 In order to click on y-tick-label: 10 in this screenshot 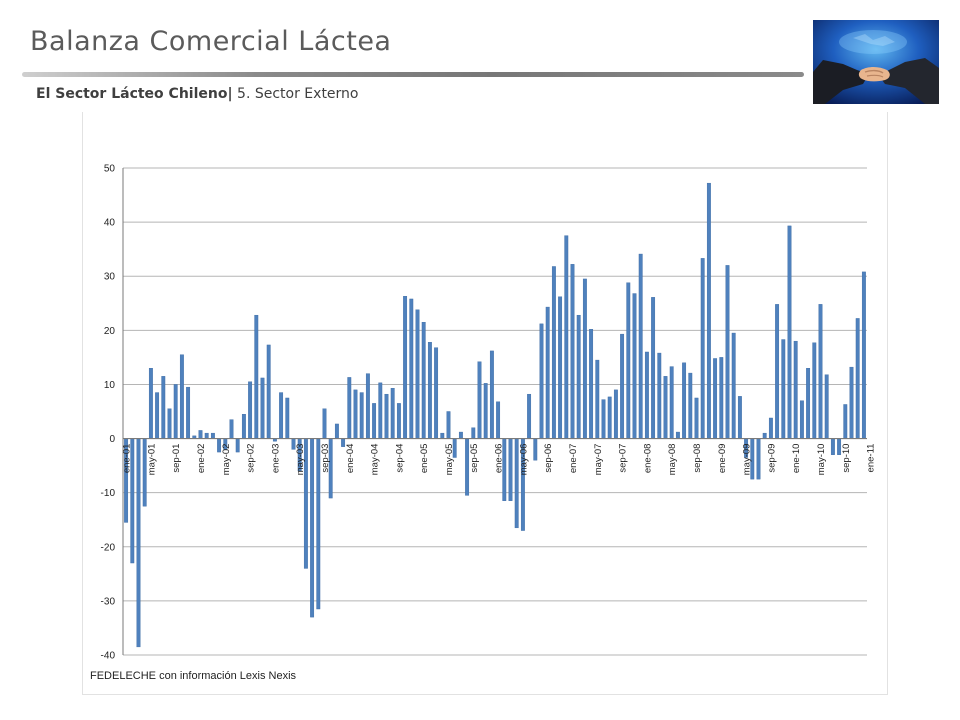, I will do `click(110, 385)`.